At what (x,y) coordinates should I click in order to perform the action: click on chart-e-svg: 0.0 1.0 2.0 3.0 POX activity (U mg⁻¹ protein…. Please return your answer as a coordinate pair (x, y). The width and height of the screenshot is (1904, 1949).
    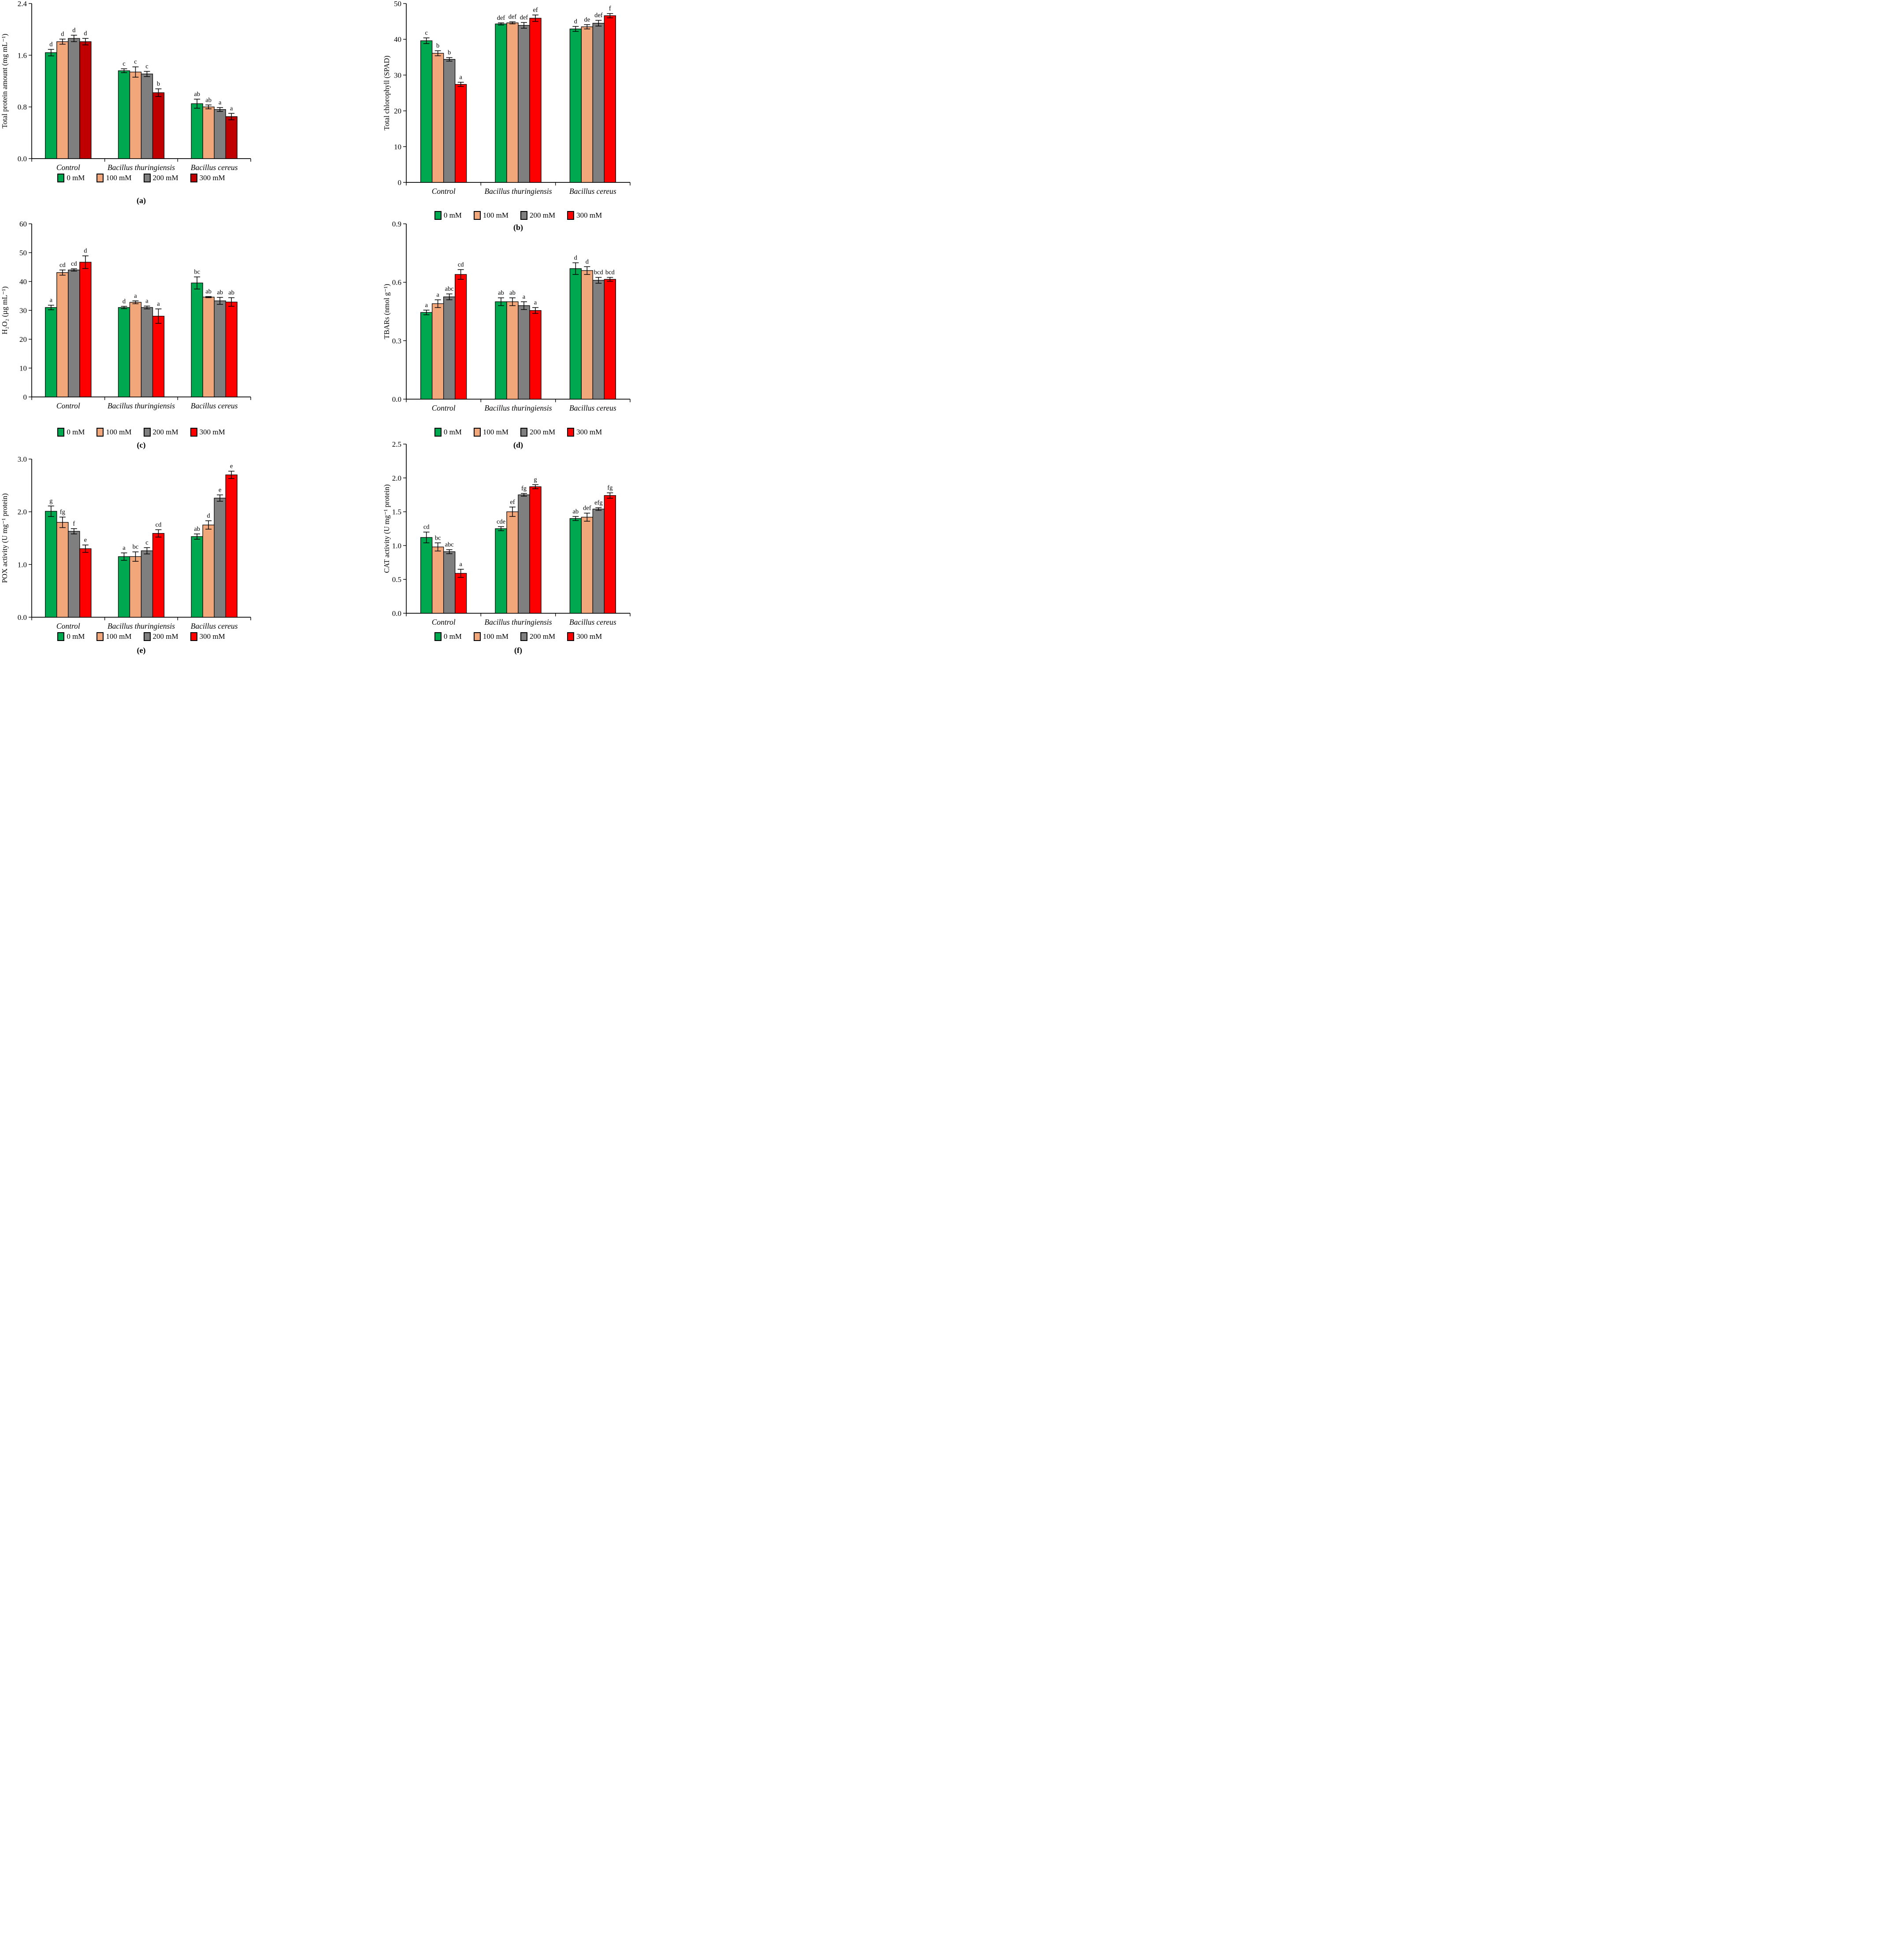
    Looking at the image, I should click on (126, 542).